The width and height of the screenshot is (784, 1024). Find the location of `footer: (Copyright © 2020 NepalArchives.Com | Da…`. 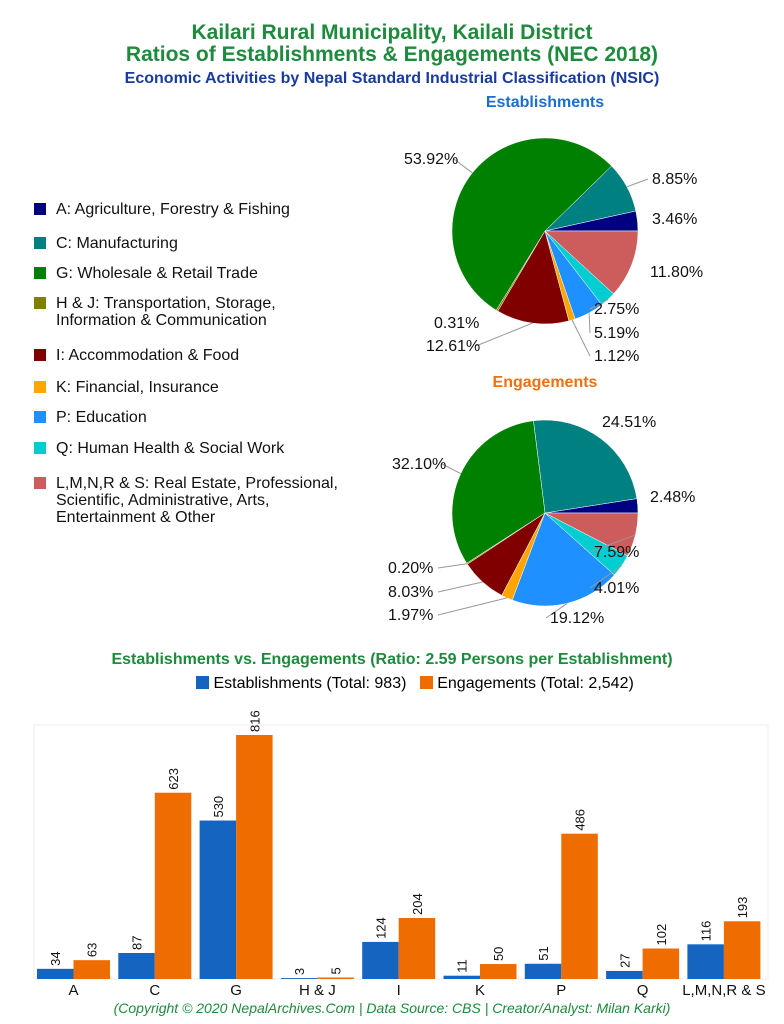

footer: (Copyright © 2020 NepalArchives.Com | Da… is located at coordinates (392, 1008).